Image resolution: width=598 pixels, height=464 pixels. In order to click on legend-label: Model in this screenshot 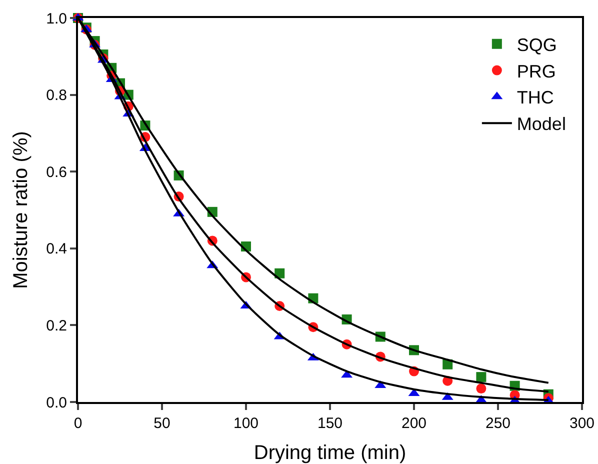, I will do `click(541, 124)`.